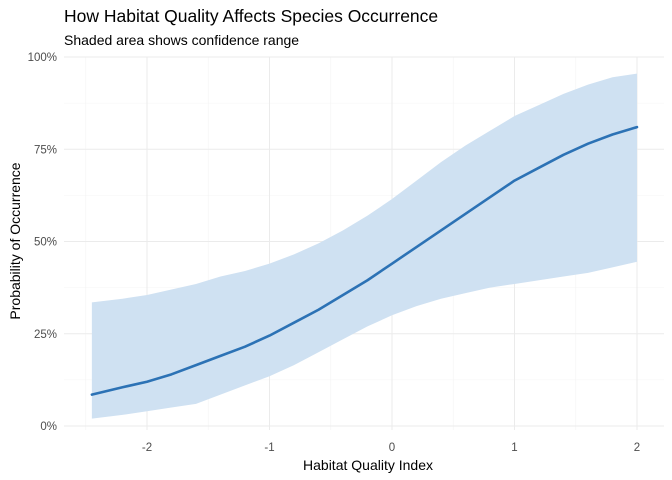  What do you see at coordinates (182, 40) in the screenshot?
I see `chart-subtitle: Shaded area shows confidence range` at bounding box center [182, 40].